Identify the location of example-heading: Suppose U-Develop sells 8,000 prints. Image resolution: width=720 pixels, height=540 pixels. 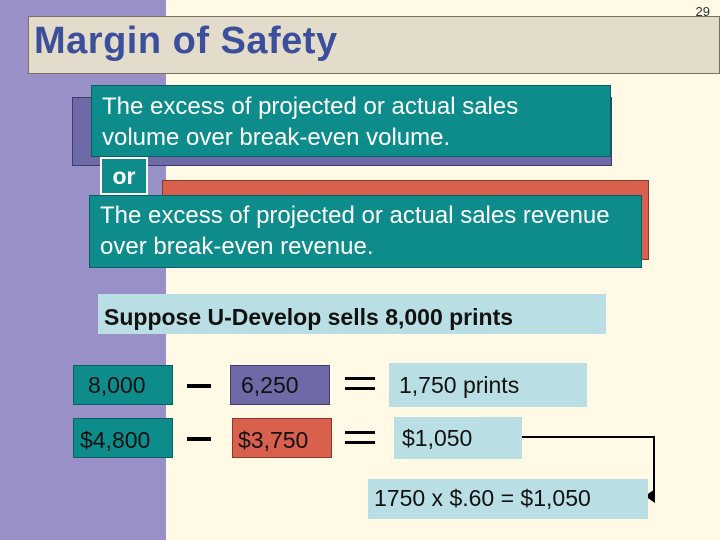
(309, 317).